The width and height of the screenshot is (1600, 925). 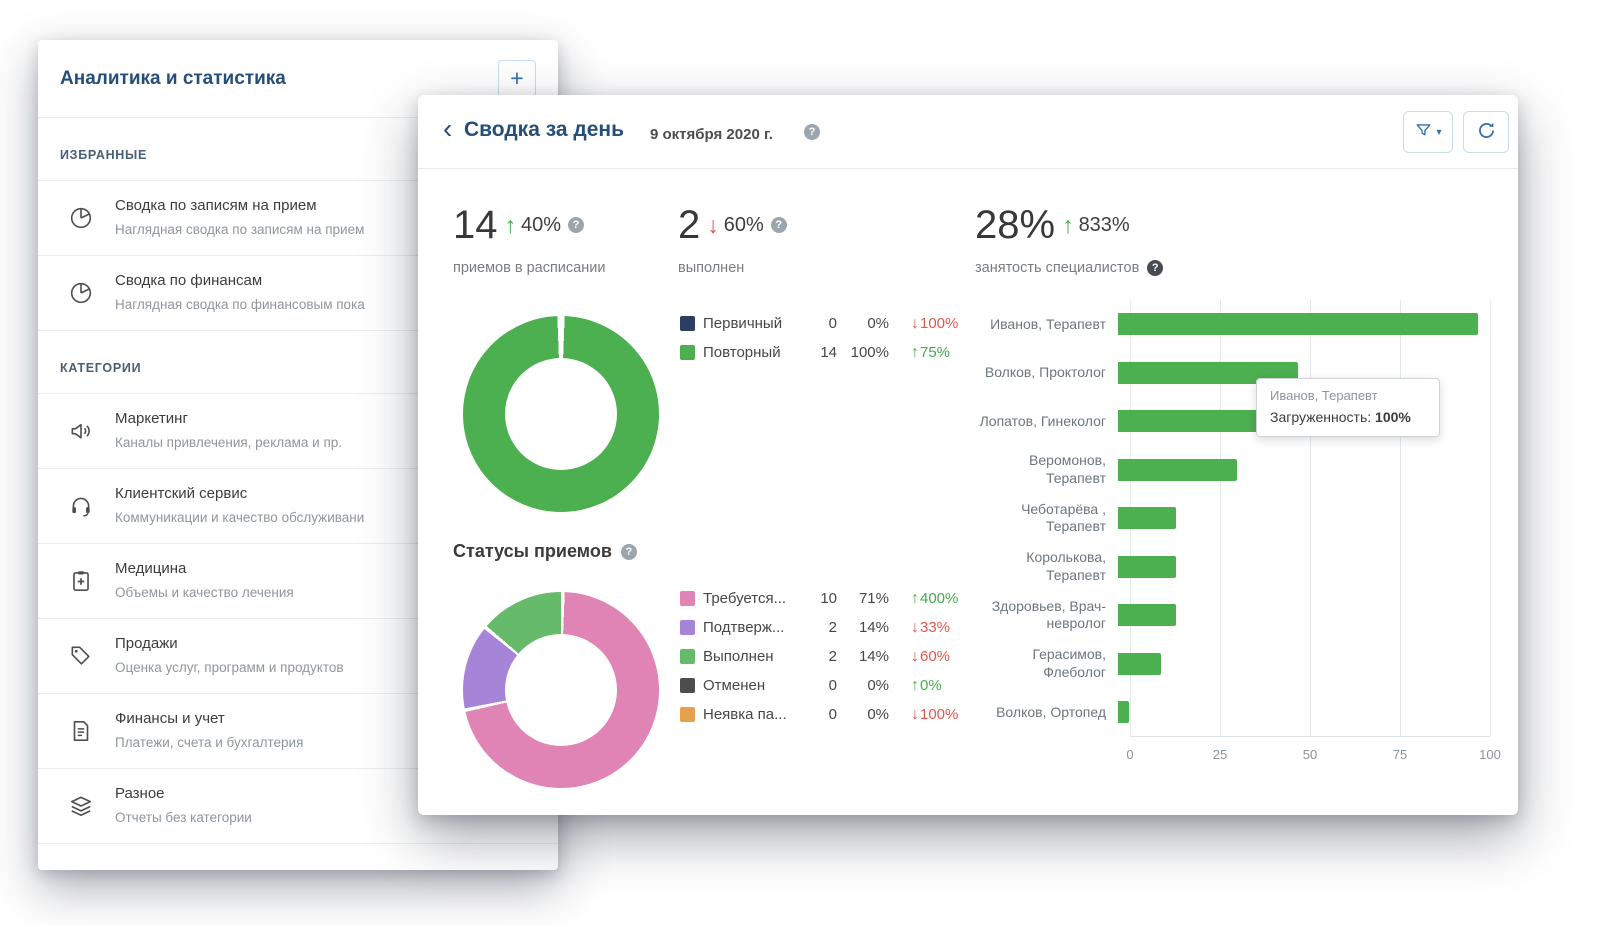 What do you see at coordinates (1069, 239) in the screenshot?
I see `stat: 28% ↑ 833% занятость специалистов?` at bounding box center [1069, 239].